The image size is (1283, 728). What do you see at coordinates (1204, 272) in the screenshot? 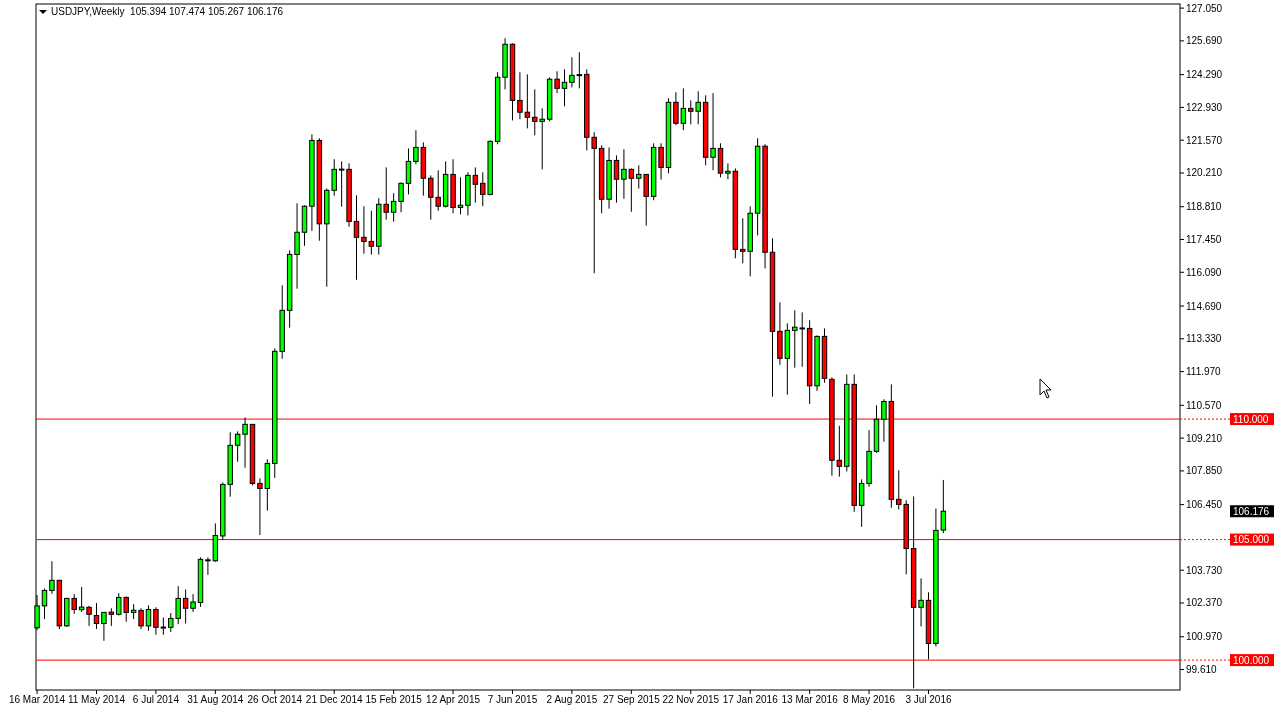
I see `y-tick-label: 116.090` at bounding box center [1204, 272].